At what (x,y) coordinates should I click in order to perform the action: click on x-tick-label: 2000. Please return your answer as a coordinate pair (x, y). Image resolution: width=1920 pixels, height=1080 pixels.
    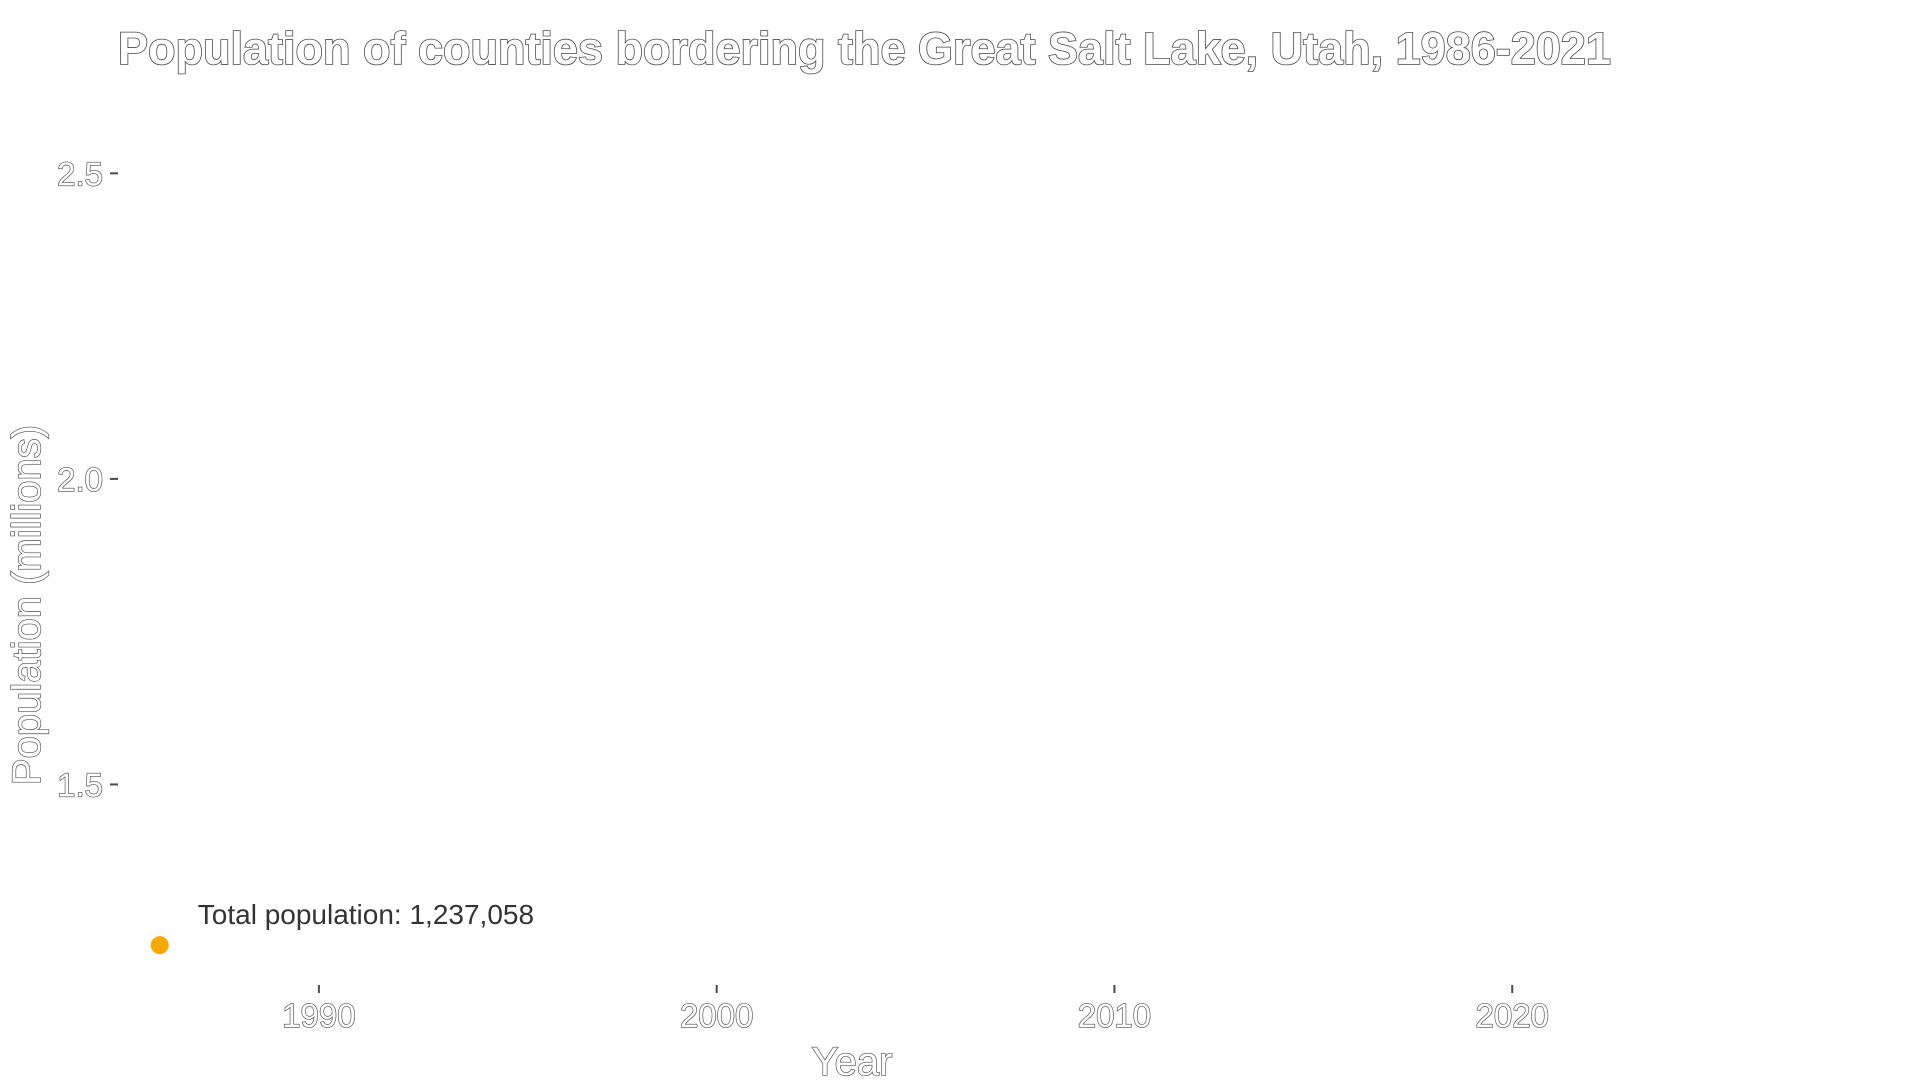
    Looking at the image, I should click on (716, 1015).